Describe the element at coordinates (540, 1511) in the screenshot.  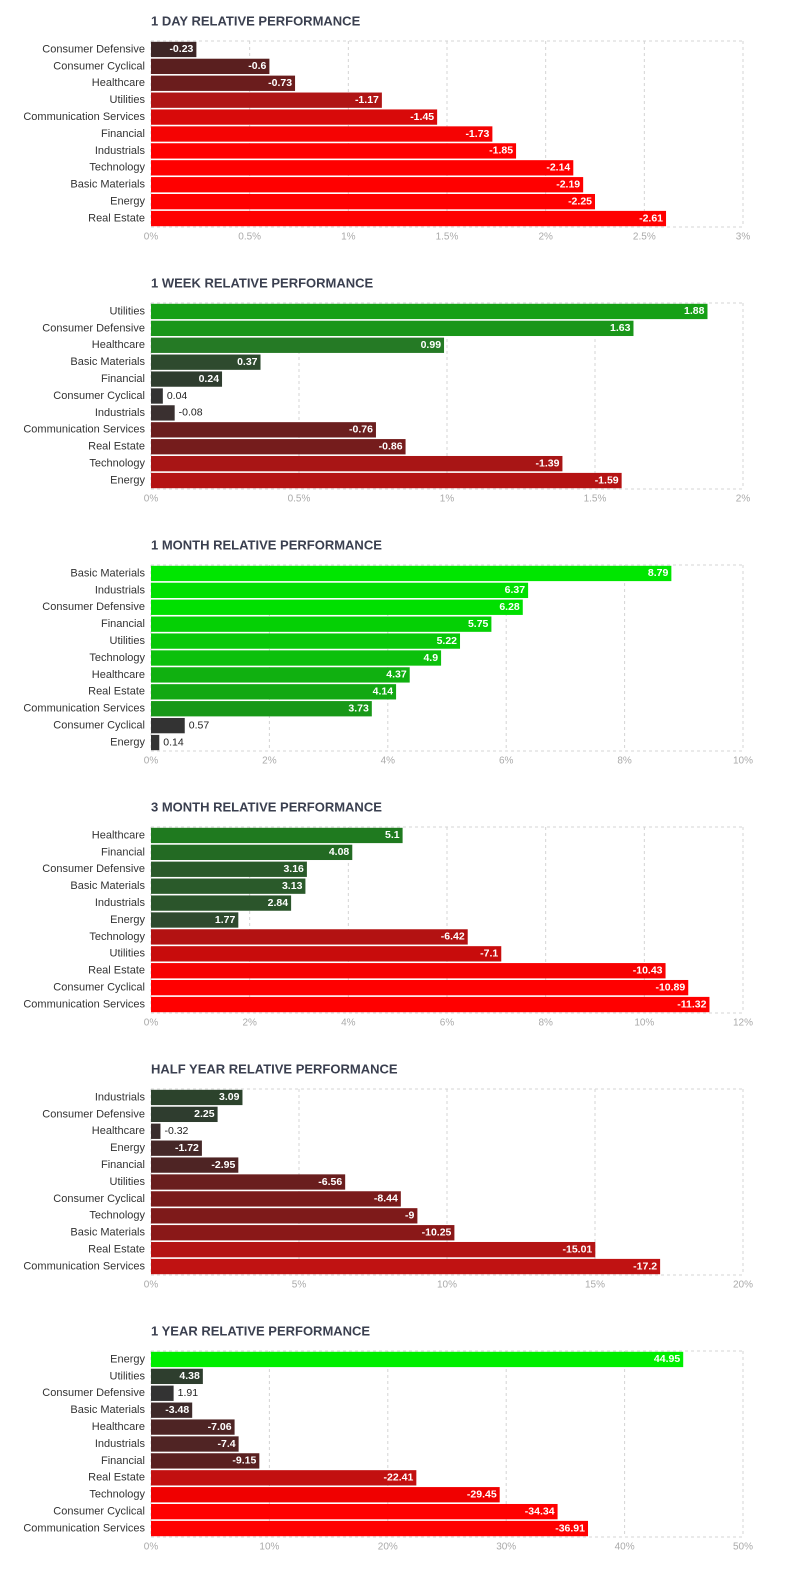
I see `value-label: -34.34` at that location.